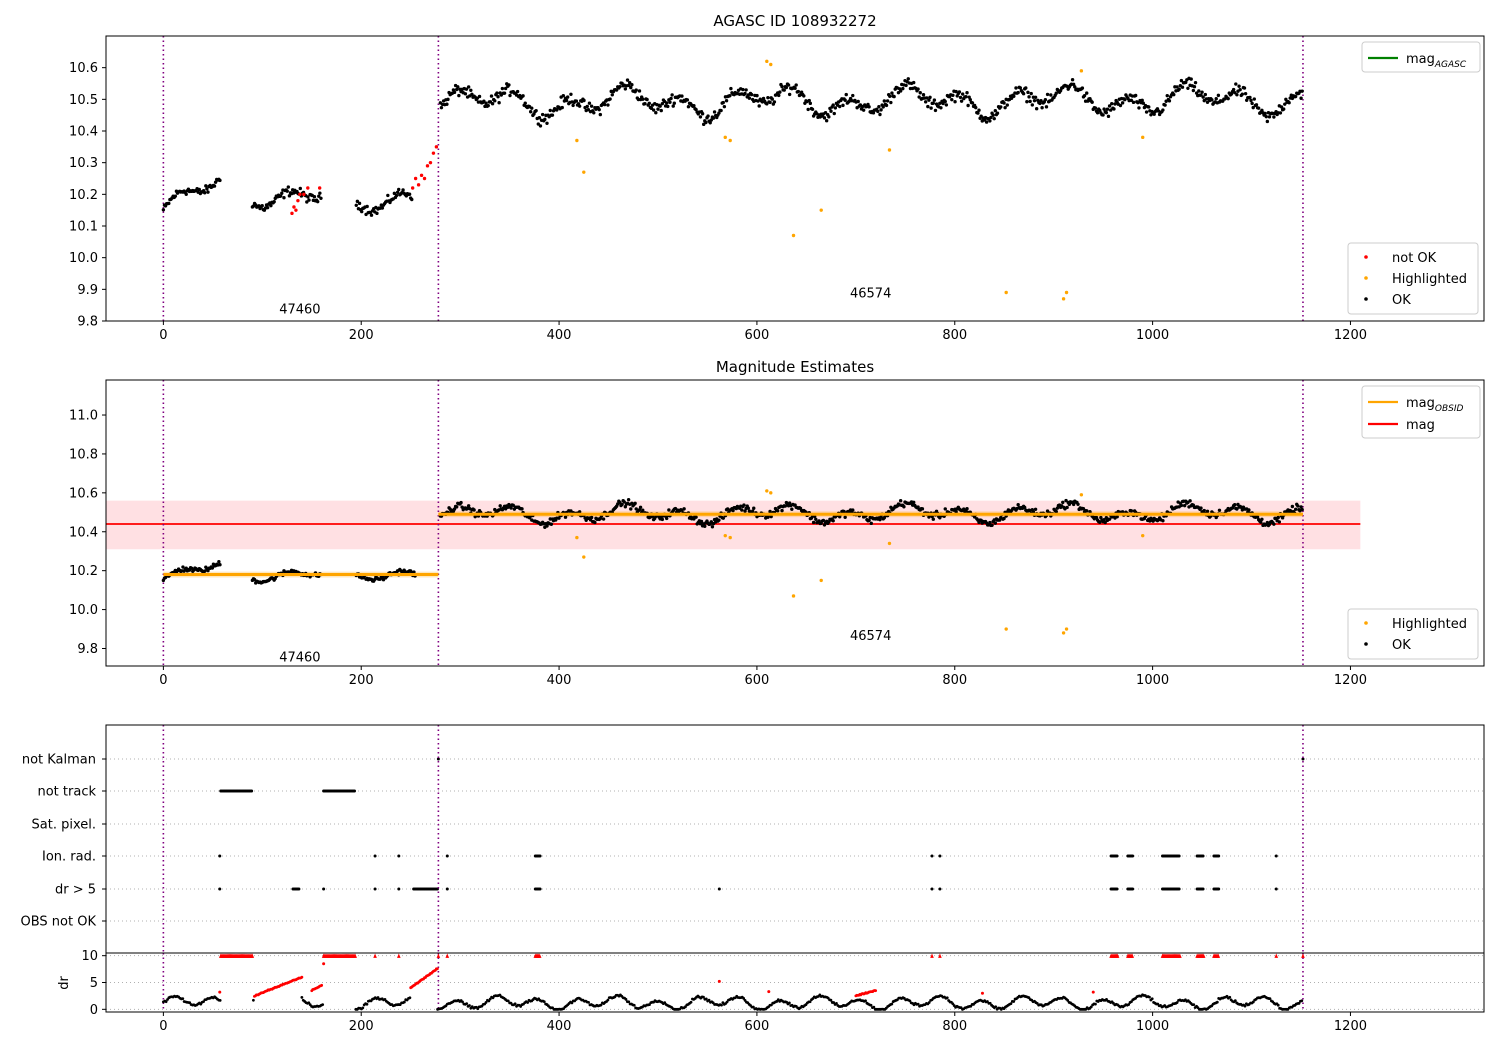 This screenshot has height=1050, width=1500. Describe the element at coordinates (771, 991) in the screenshot. I see `dr-panel: dr 0 200 400 600 800 1000 1200 0 5 10` at that location.